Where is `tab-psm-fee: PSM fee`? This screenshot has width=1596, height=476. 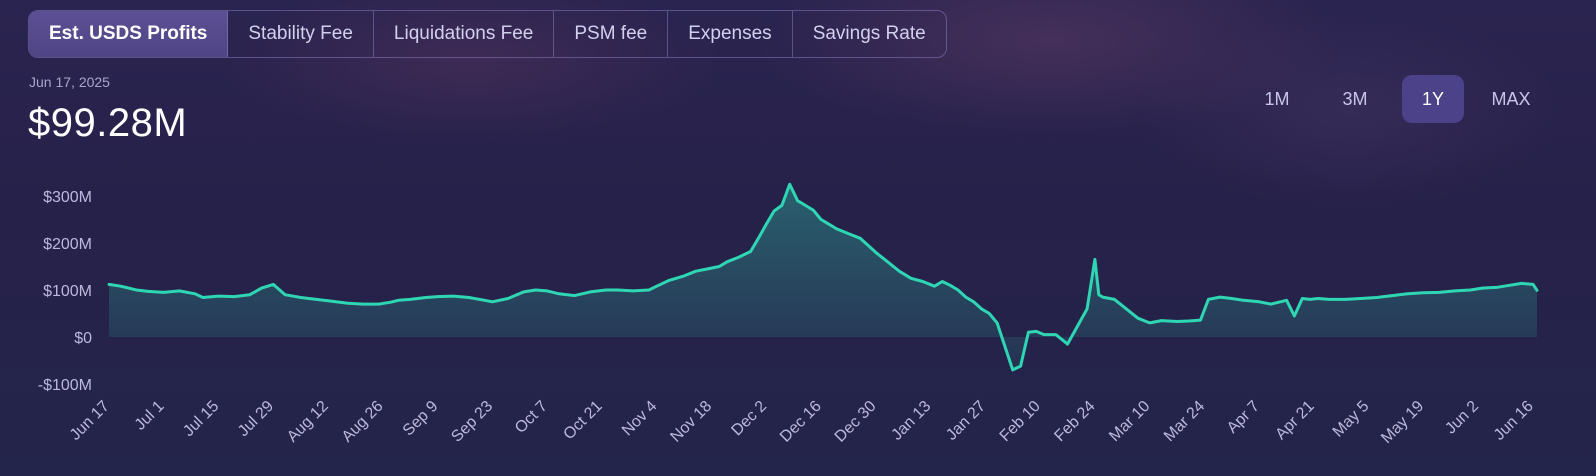 tab-psm-fee: PSM fee is located at coordinates (611, 34).